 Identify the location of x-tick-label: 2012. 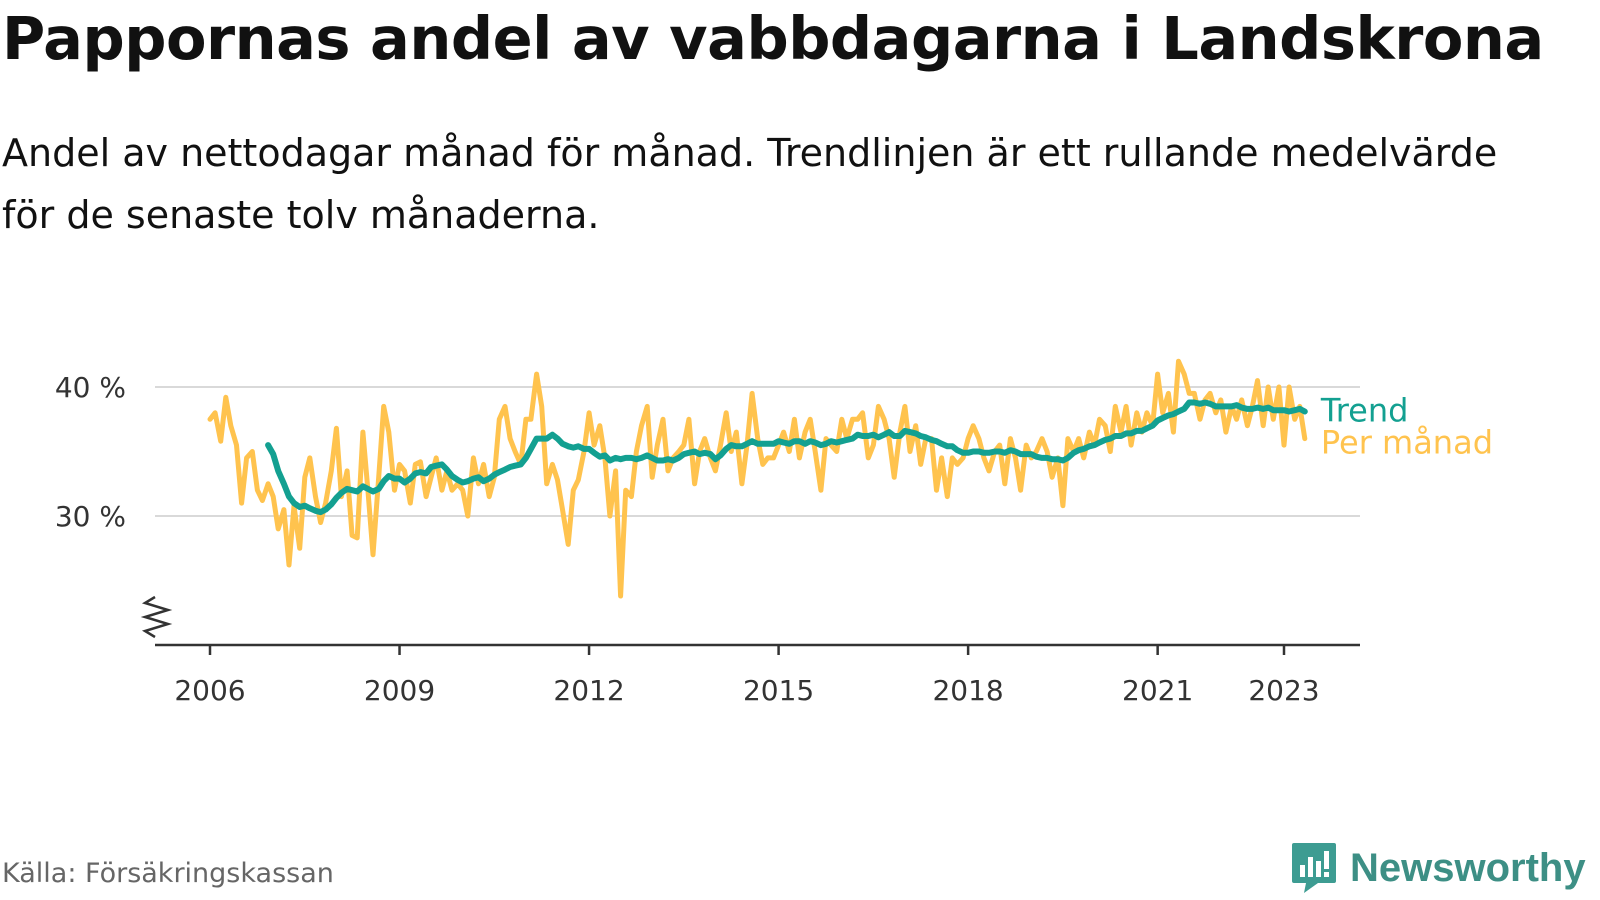
(588, 690).